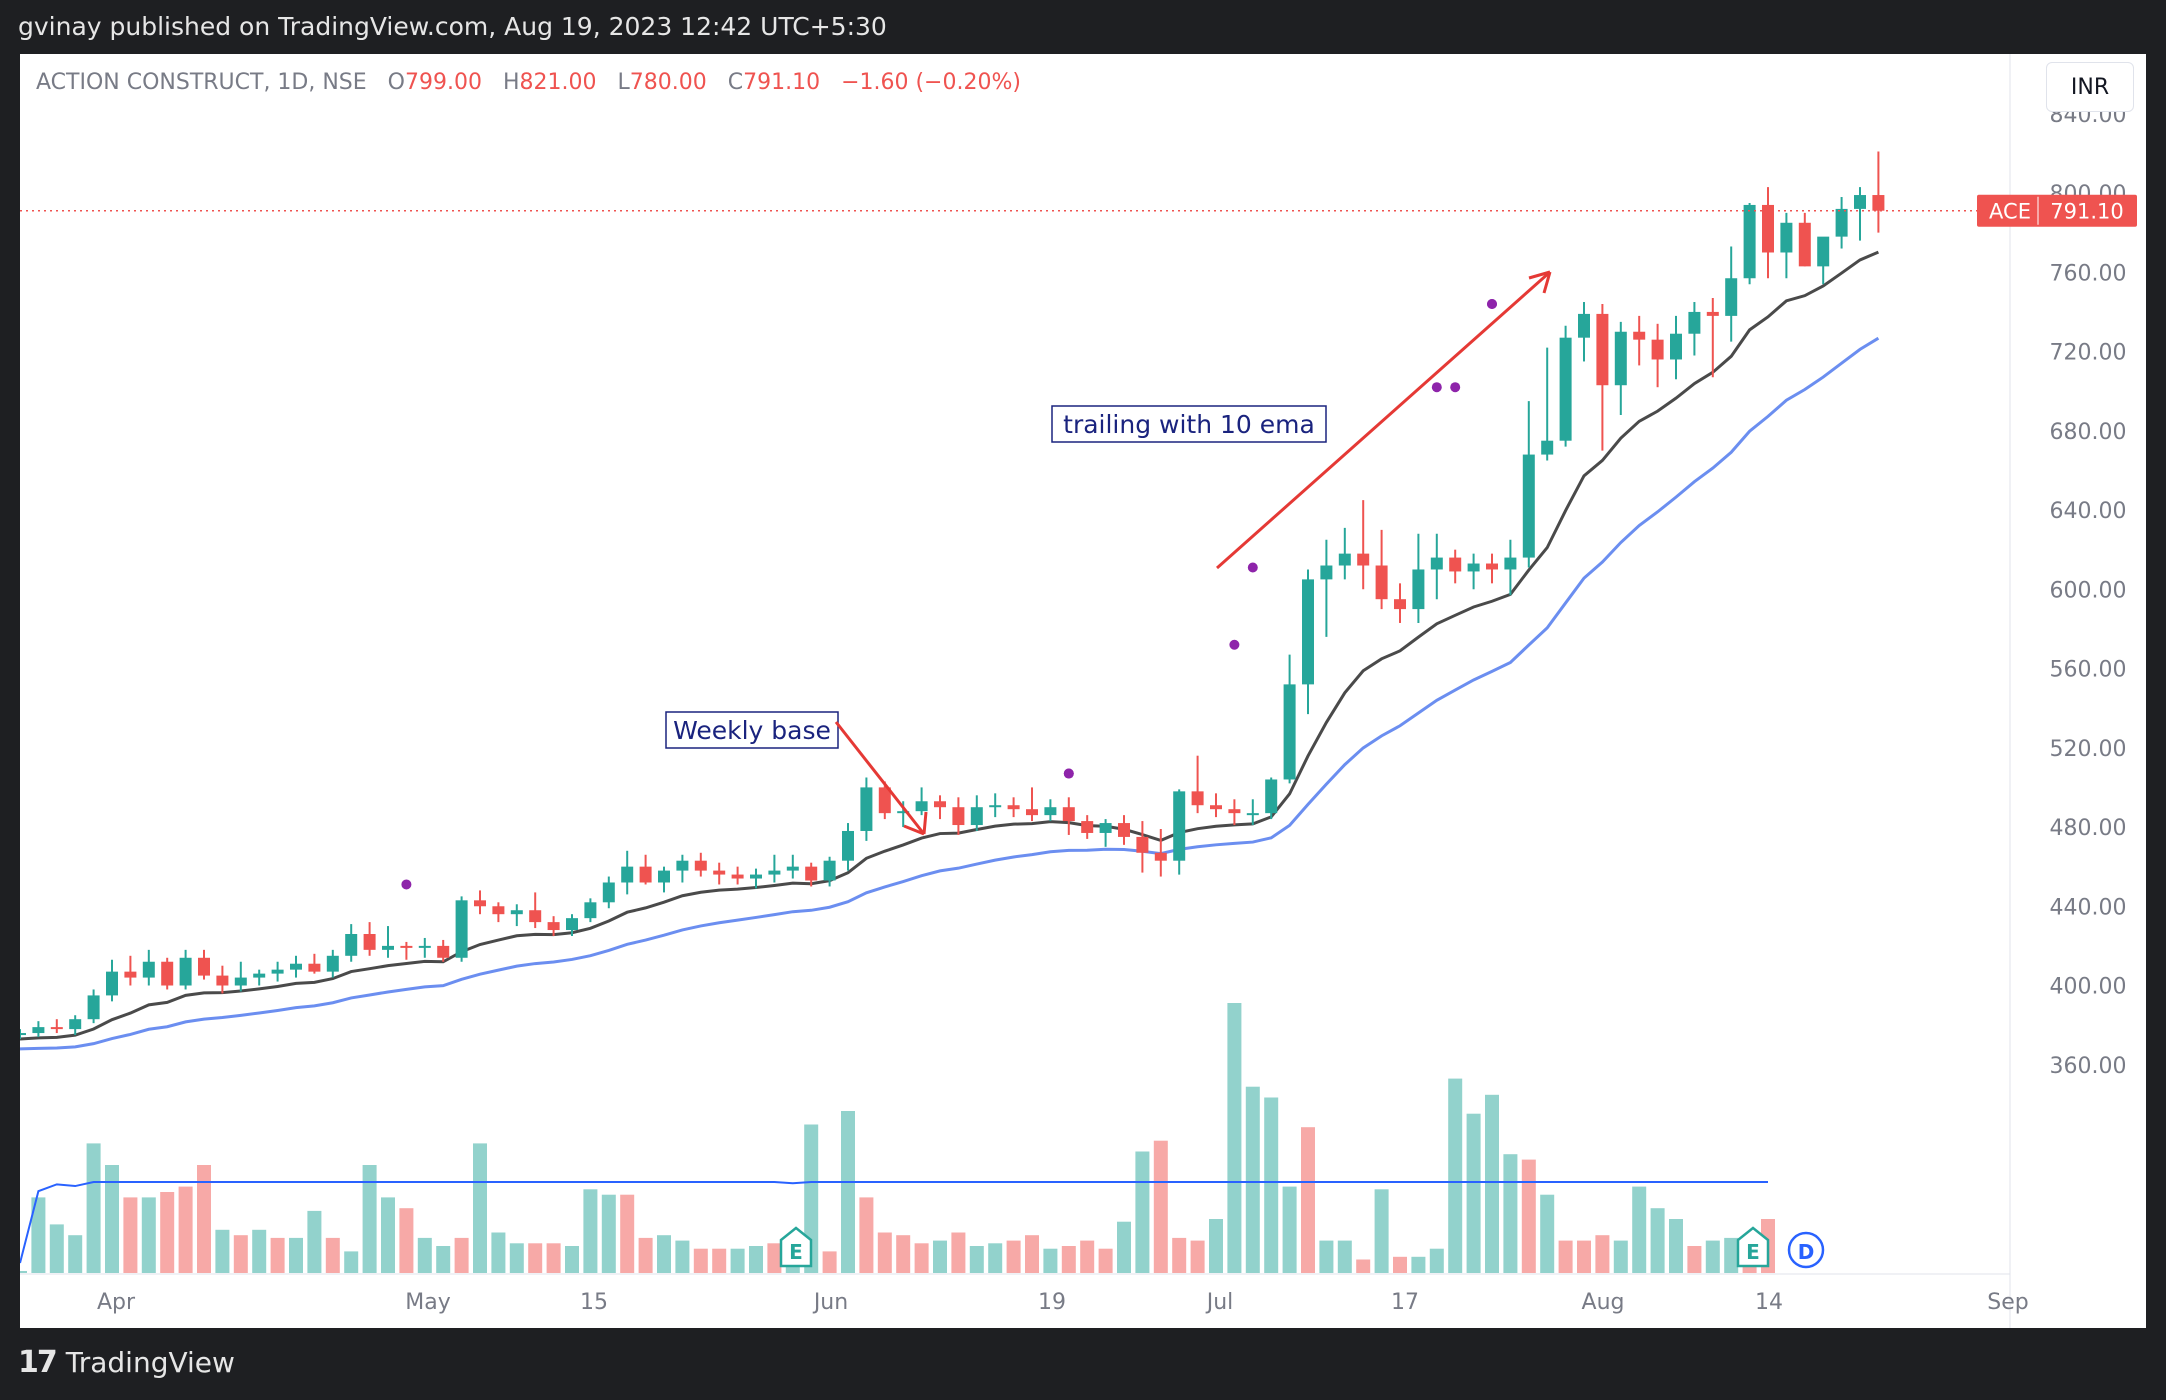 The image size is (2166, 1400). Describe the element at coordinates (2088, 273) in the screenshot. I see `y-tick-label: 760.00` at that location.